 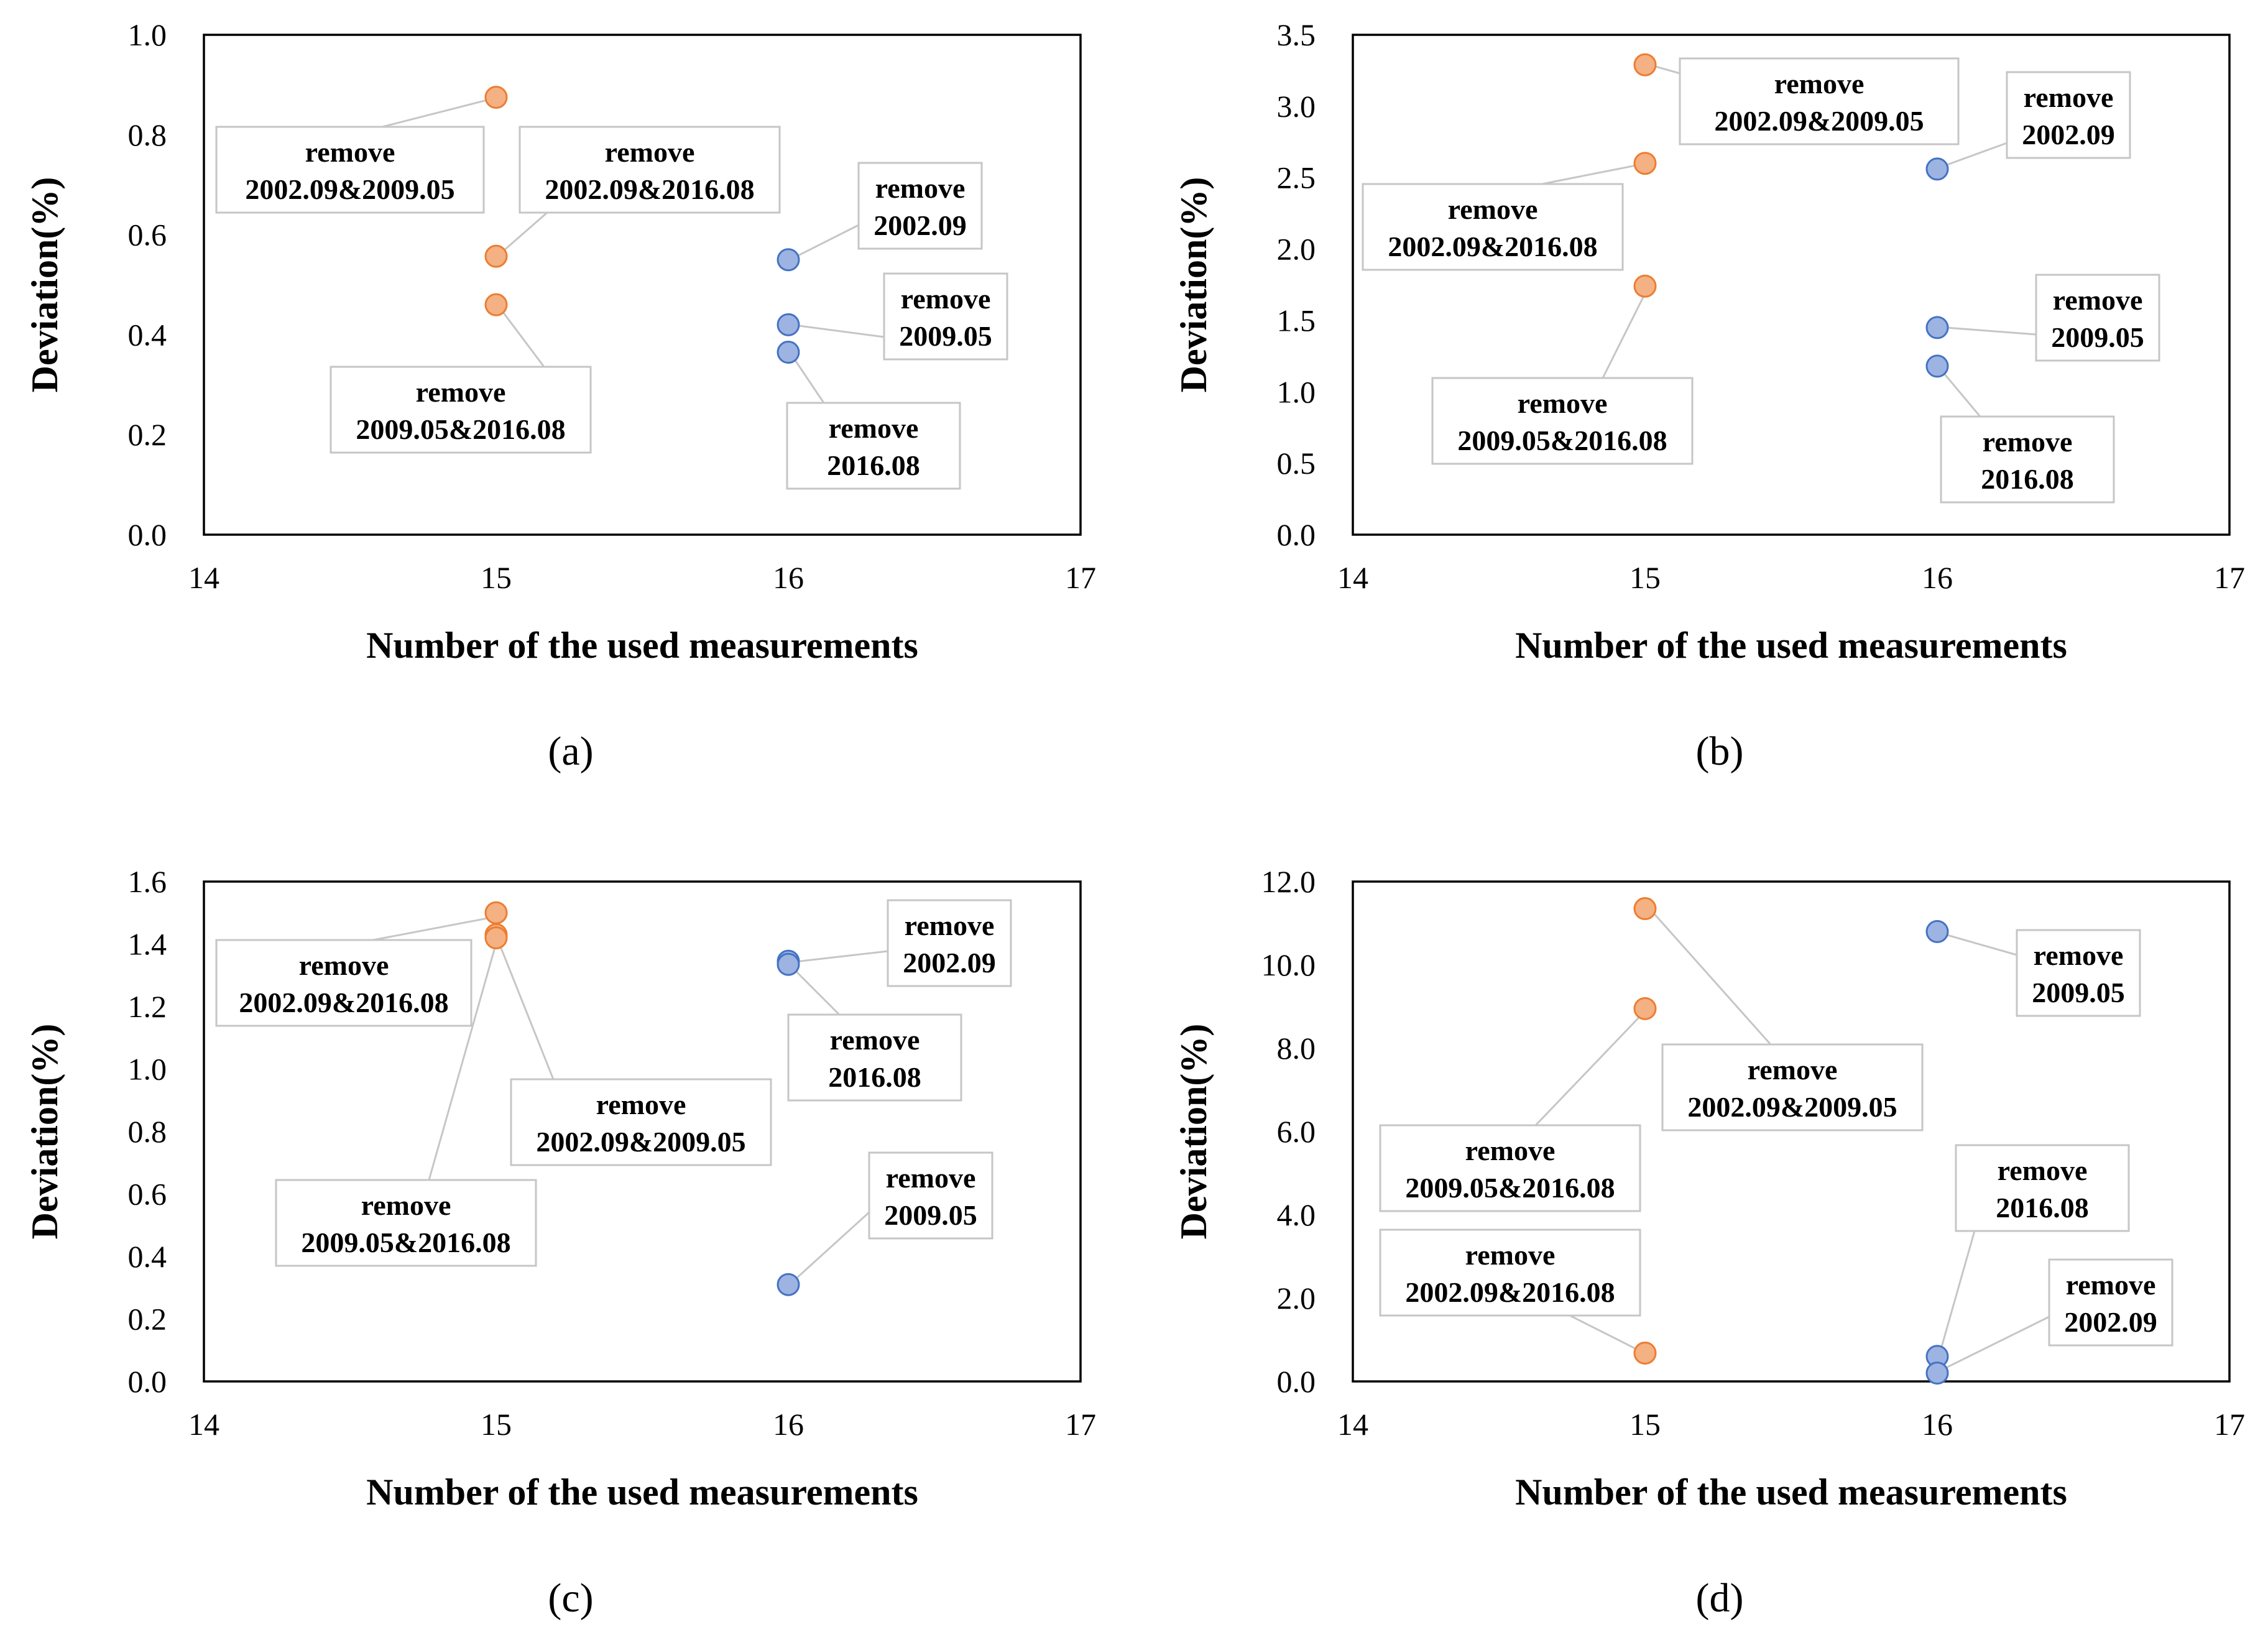 I want to click on x-tick-label: 14, so click(x=1352, y=1424).